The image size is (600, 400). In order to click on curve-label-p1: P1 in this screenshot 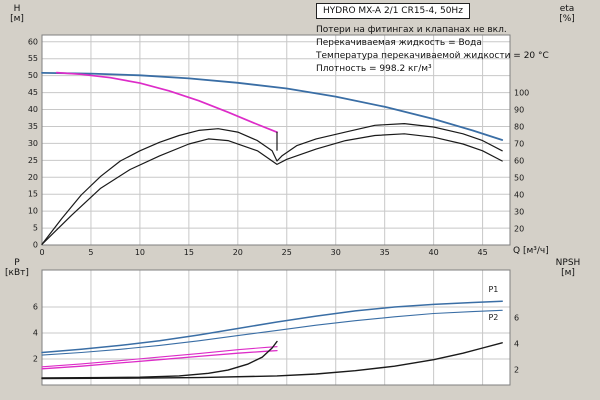, I will do `click(493, 289)`.